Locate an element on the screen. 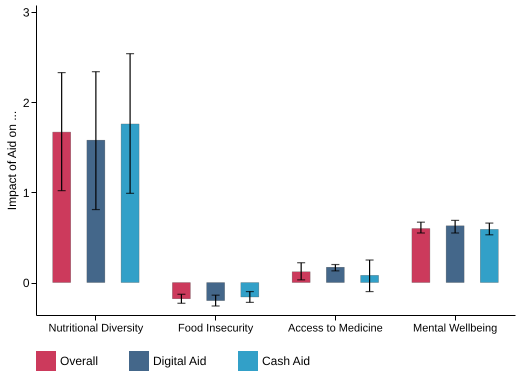 The image size is (528, 384). legend-label: Overall is located at coordinates (79, 361).